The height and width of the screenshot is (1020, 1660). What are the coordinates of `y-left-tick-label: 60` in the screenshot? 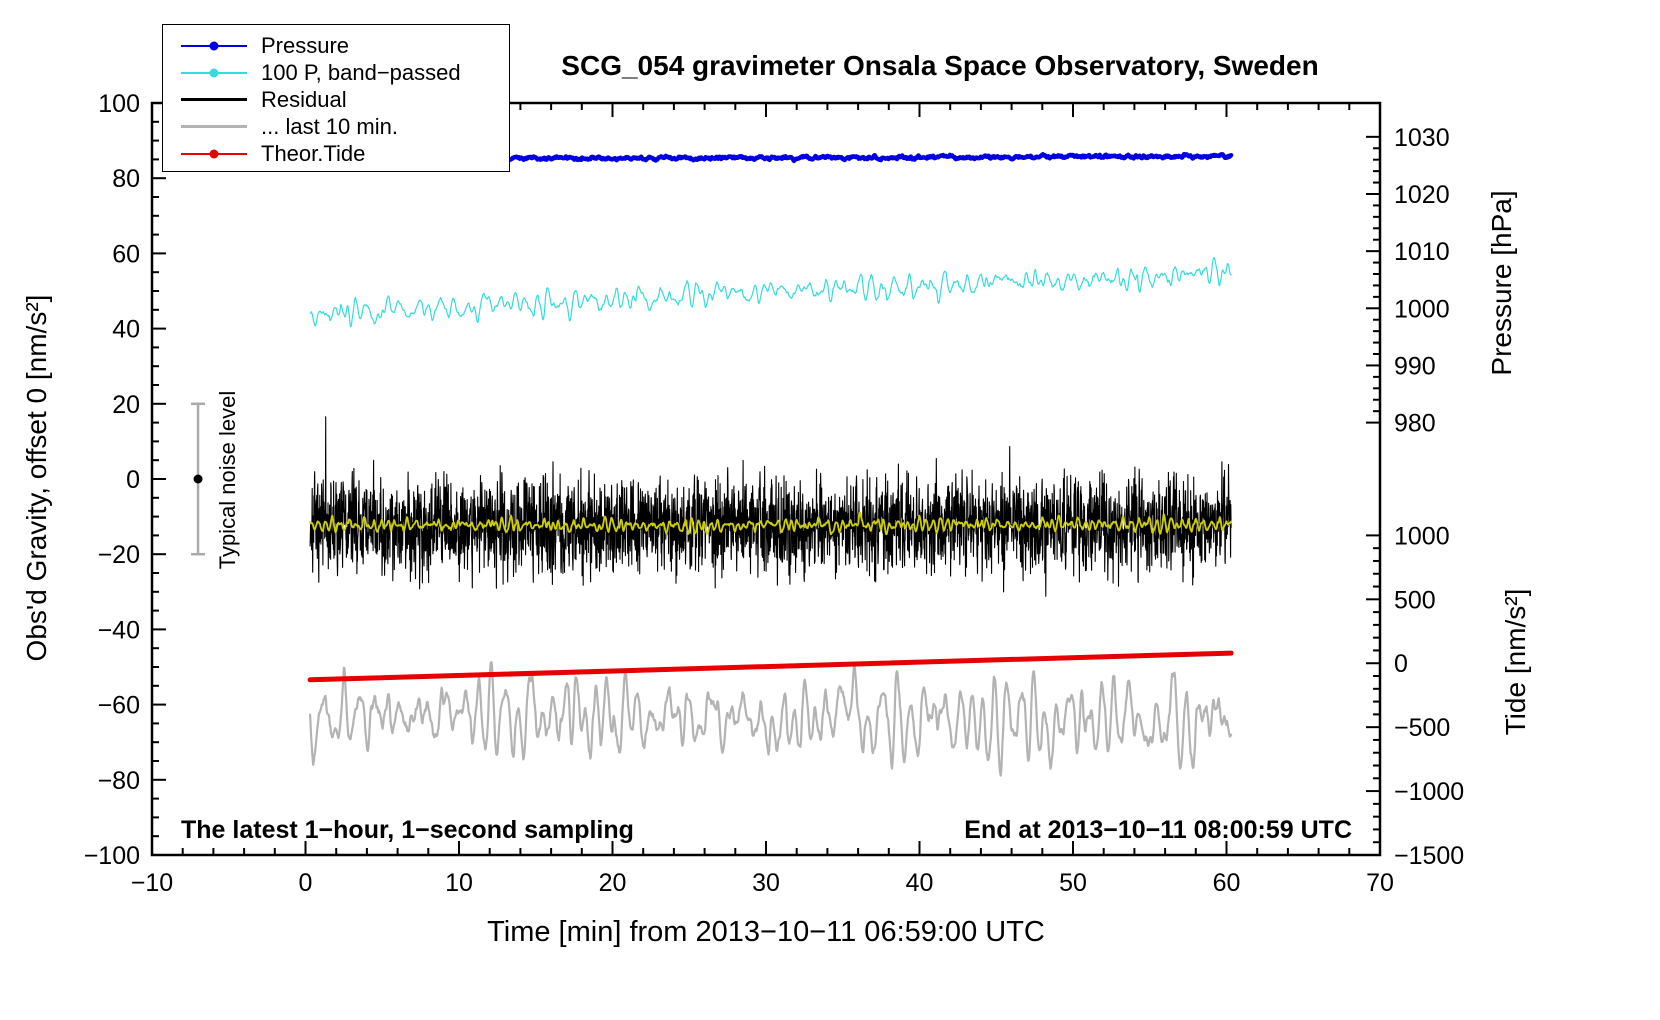 It's located at (126, 254).